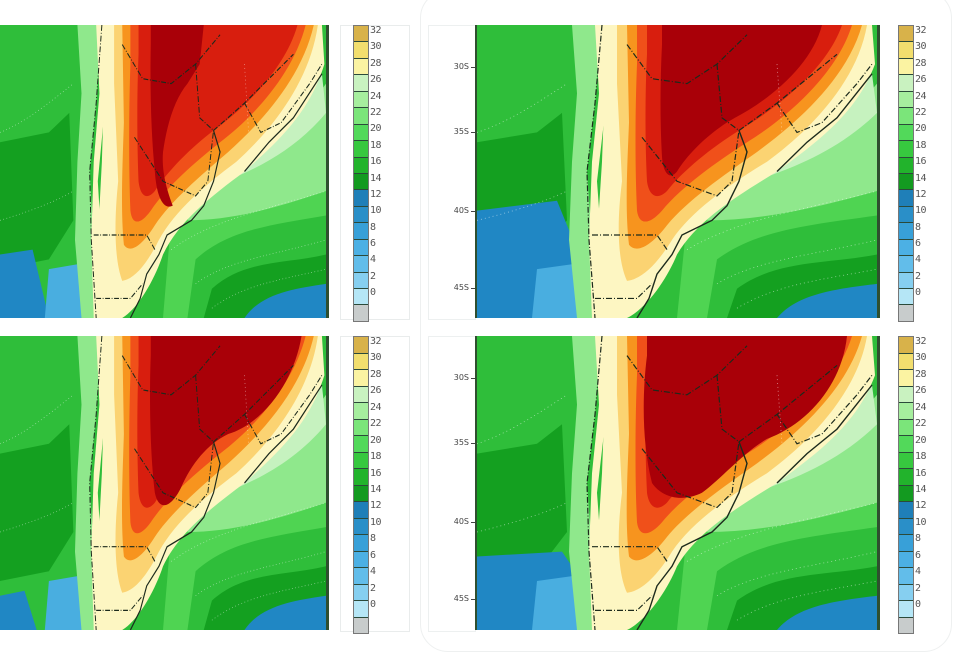 The height and width of the screenshot is (652, 960). What do you see at coordinates (385, 172) in the screenshot?
I see `legend-labels-top-left: 32 30 28 26 24 22 20 18 16 14 12 10 8 6 4 2 0` at bounding box center [385, 172].